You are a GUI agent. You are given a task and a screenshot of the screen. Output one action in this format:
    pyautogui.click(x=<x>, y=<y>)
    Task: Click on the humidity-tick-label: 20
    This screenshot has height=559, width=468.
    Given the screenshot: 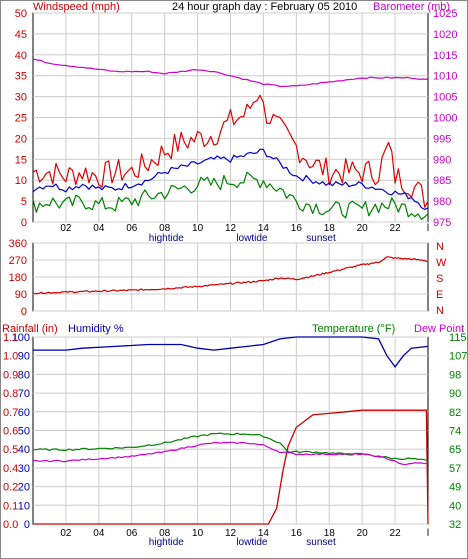 What is the action you would take?
    pyautogui.click(x=24, y=488)
    